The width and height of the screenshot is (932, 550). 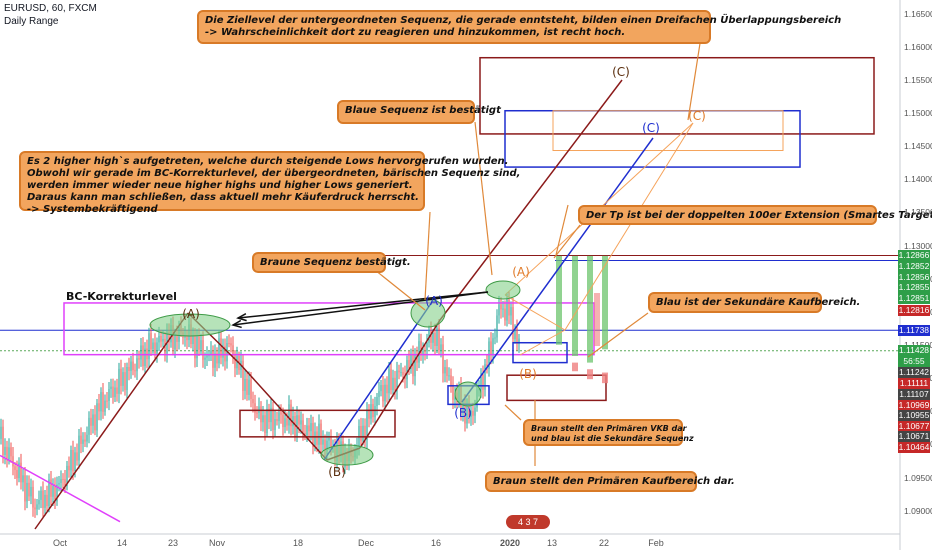 I want to click on indicator-label: Daily Range, so click(x=31, y=21).